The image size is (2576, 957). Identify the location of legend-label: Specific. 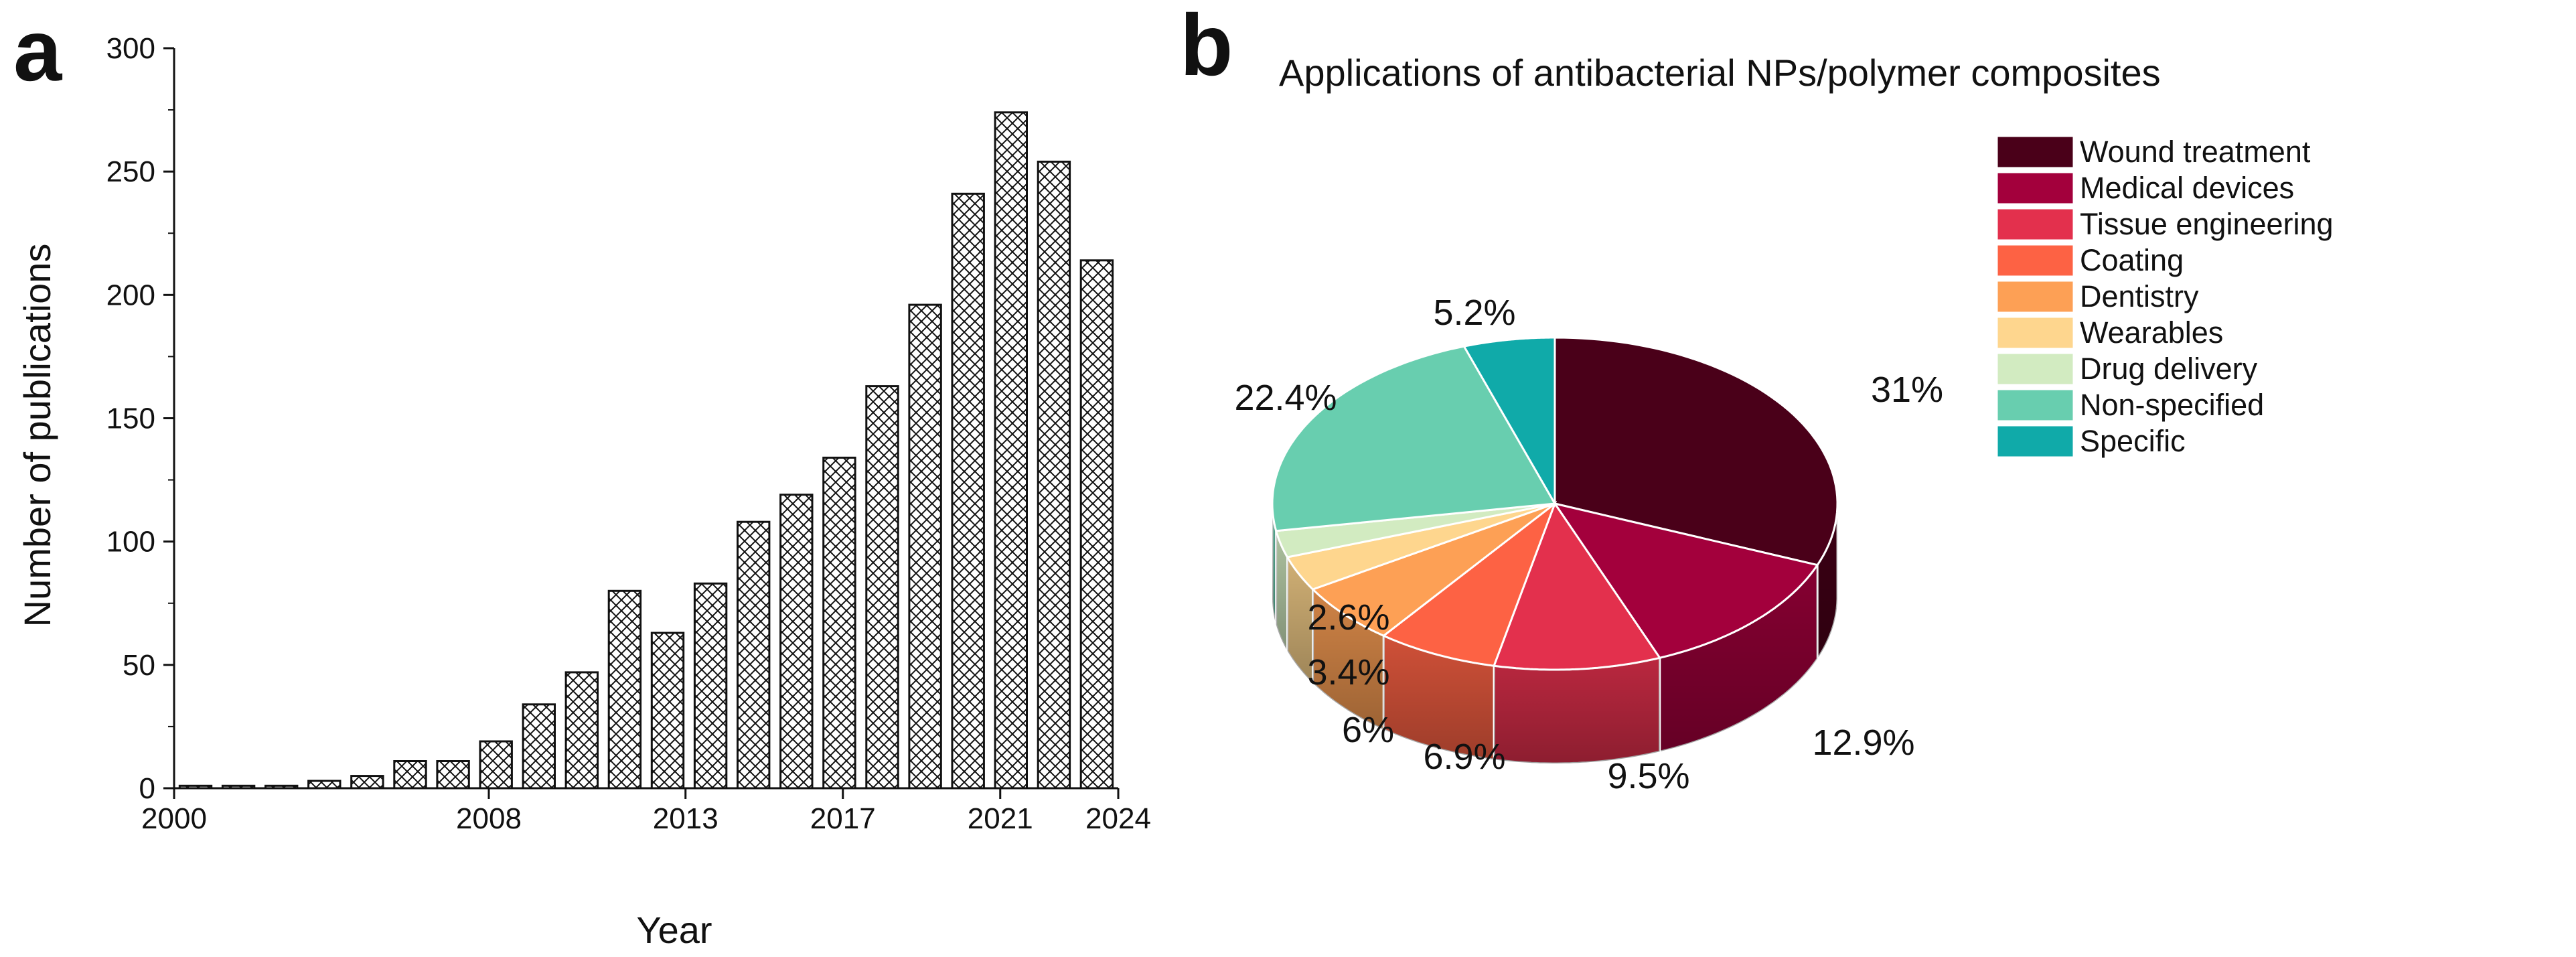
(2133, 441).